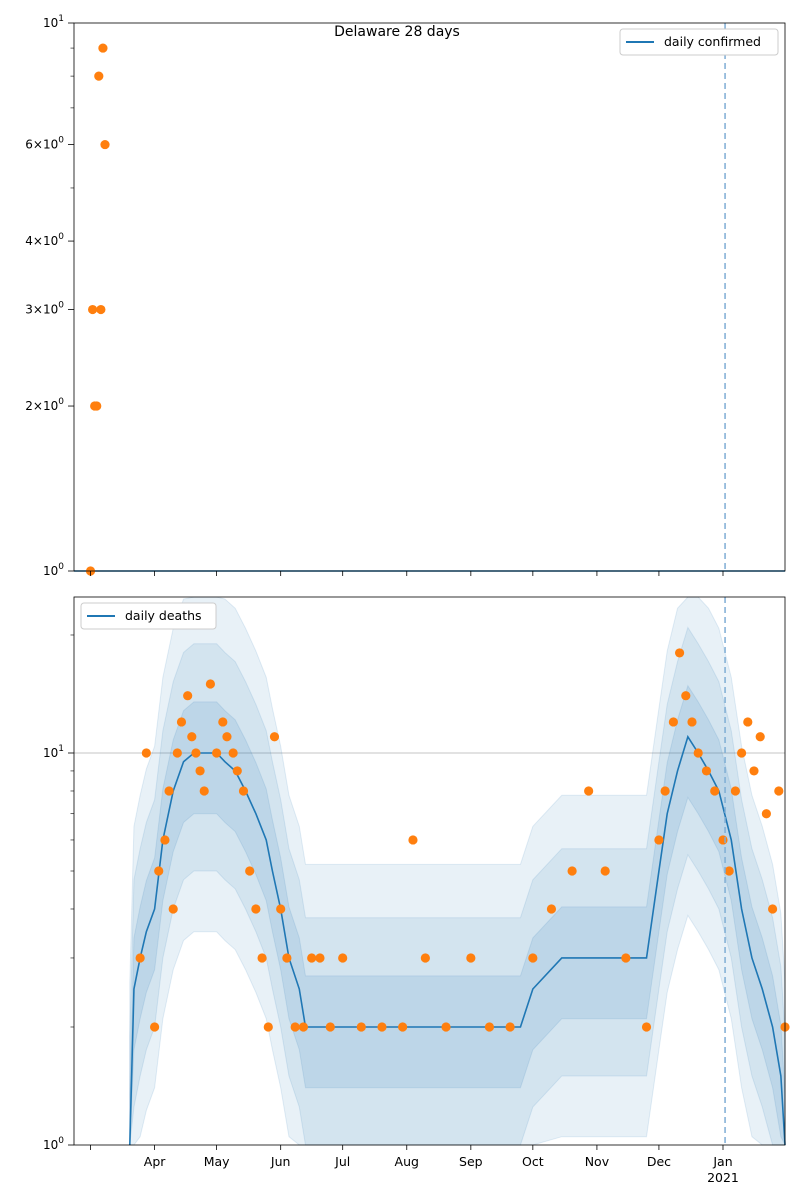 The width and height of the screenshot is (800, 1200). What do you see at coordinates (597, 1161) in the screenshot?
I see `x-tick-label: Nov` at bounding box center [597, 1161].